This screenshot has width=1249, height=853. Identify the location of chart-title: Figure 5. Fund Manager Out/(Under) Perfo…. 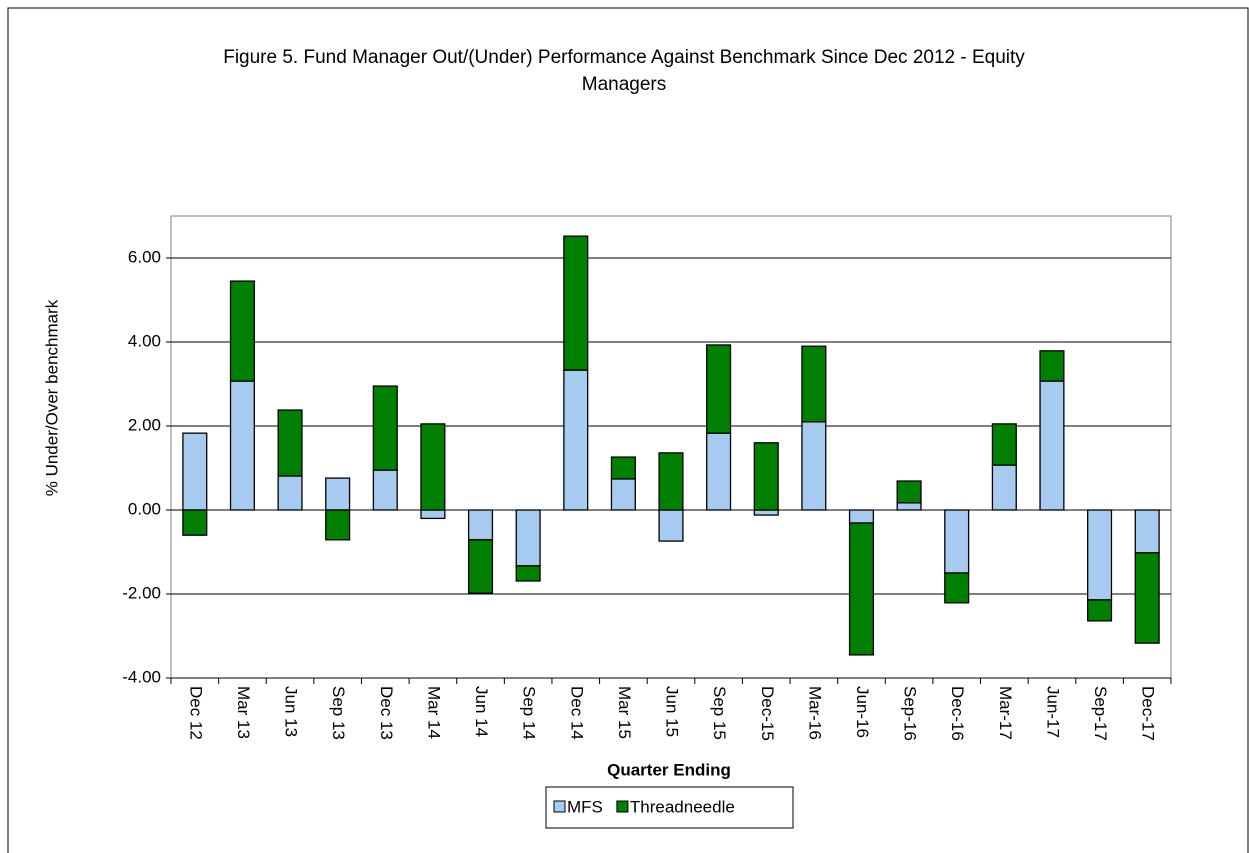
(624, 71).